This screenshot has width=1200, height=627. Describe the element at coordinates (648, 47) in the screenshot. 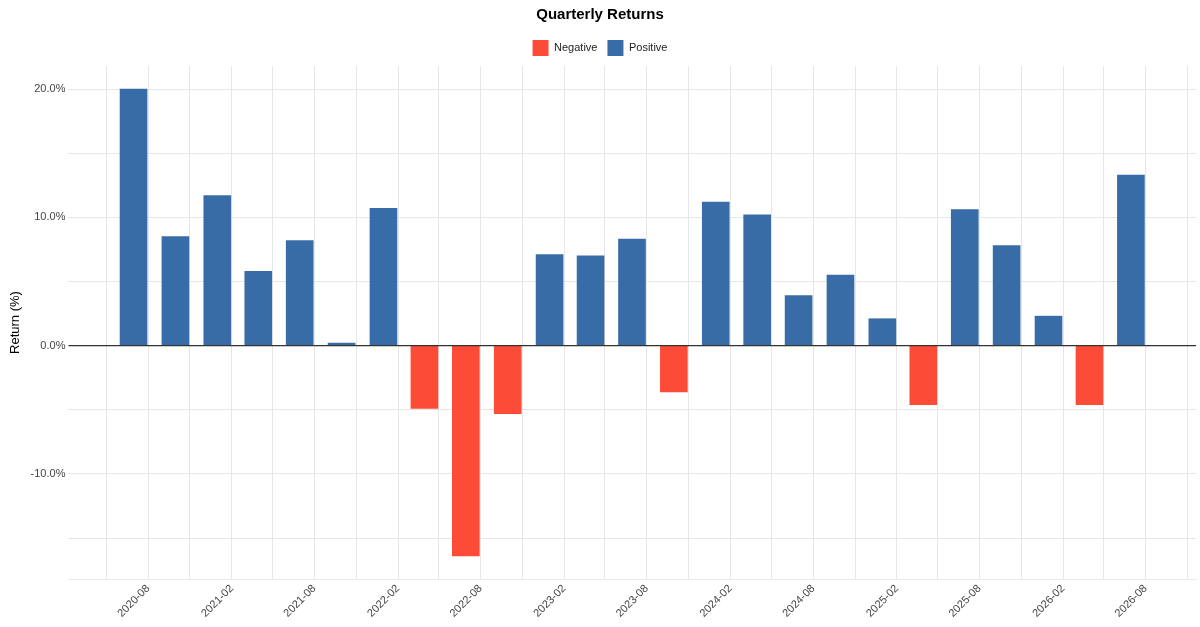

I see `legend-label: Positive` at that location.